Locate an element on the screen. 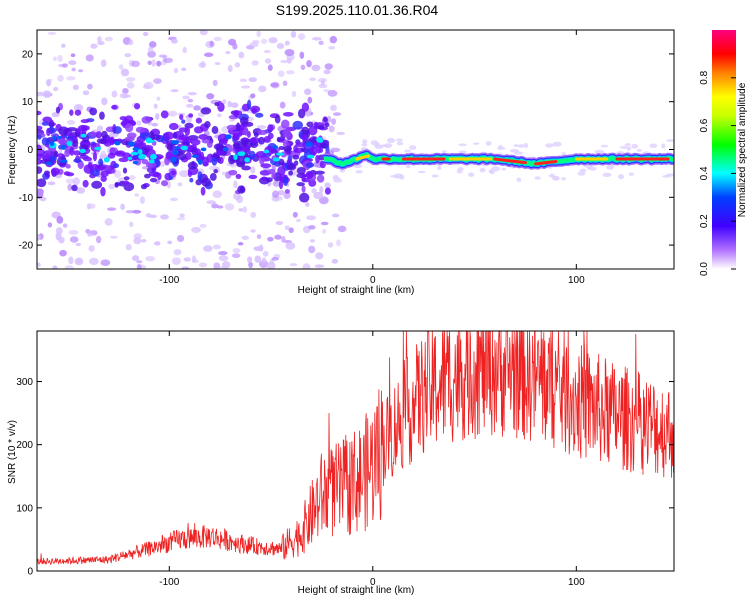  colorbar-label: Normalized spectral amplitude is located at coordinates (742, 149).